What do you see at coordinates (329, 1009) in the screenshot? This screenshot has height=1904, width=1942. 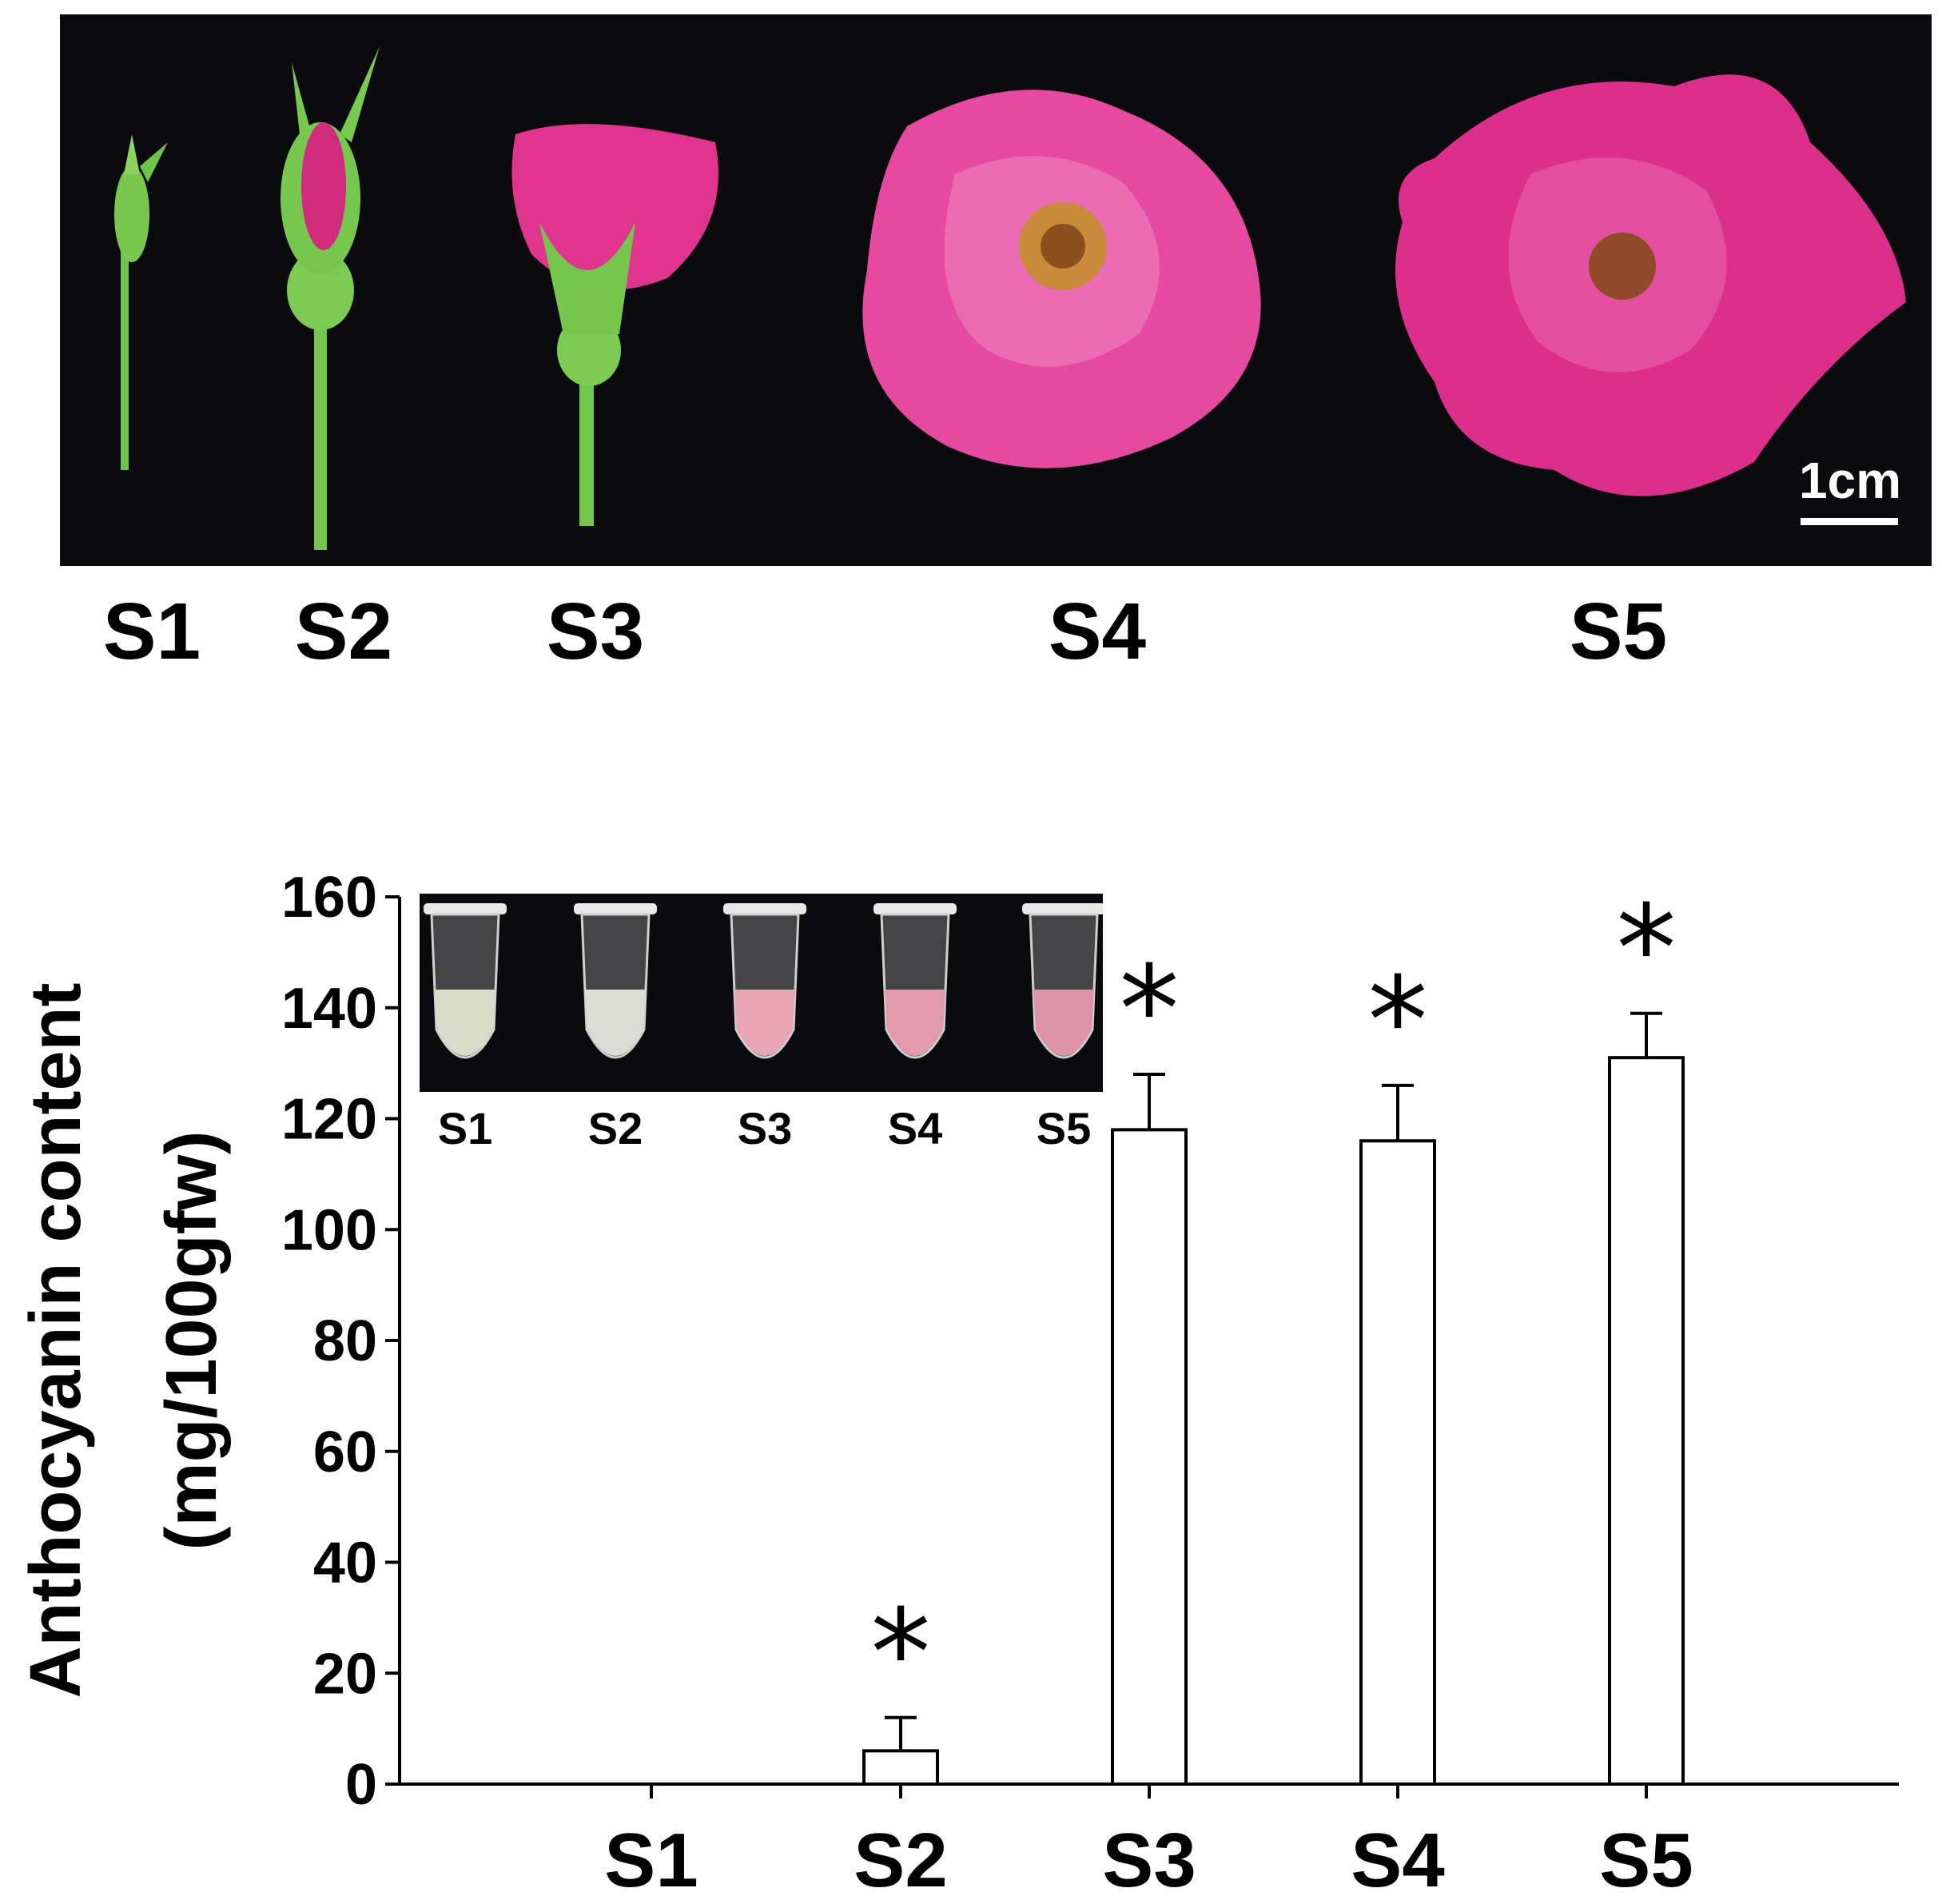 I see `y-tick-label-140: 140` at bounding box center [329, 1009].